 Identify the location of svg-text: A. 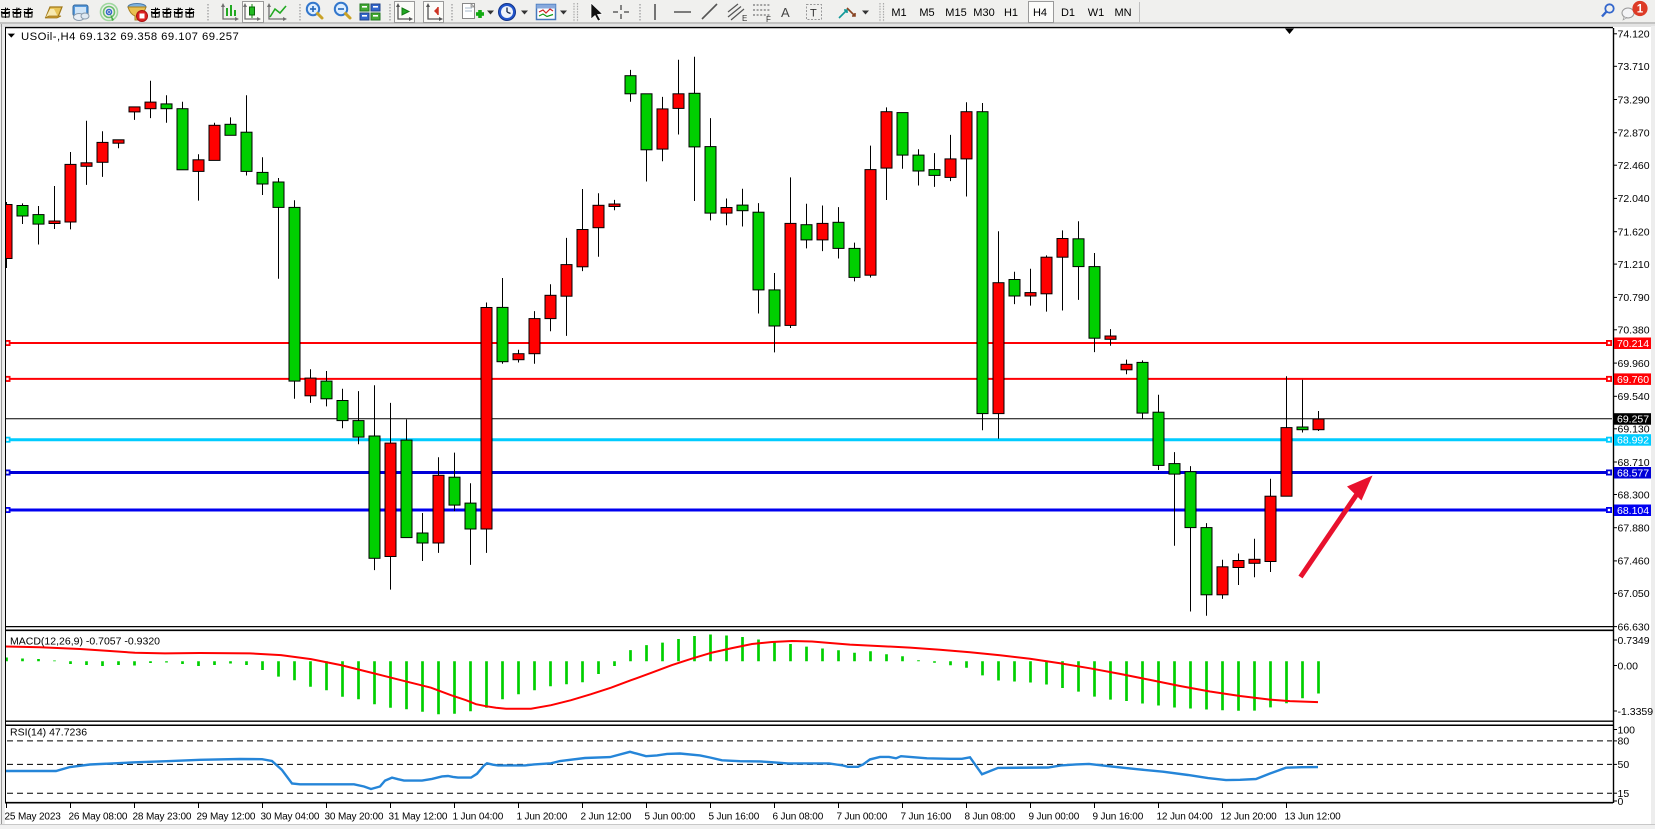
(785, 12).